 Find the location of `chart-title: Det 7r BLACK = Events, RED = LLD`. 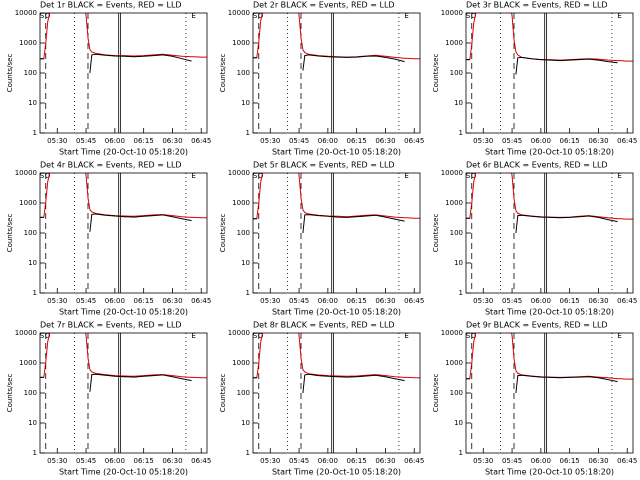

chart-title: Det 7r BLACK = Events, RED = LLD is located at coordinates (111, 325).